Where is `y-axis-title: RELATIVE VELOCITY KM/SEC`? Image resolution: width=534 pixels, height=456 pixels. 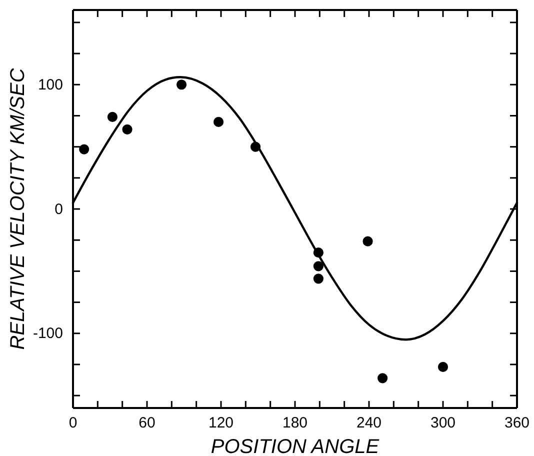
y-axis-title: RELATIVE VELOCITY KM/SEC is located at coordinates (18, 209).